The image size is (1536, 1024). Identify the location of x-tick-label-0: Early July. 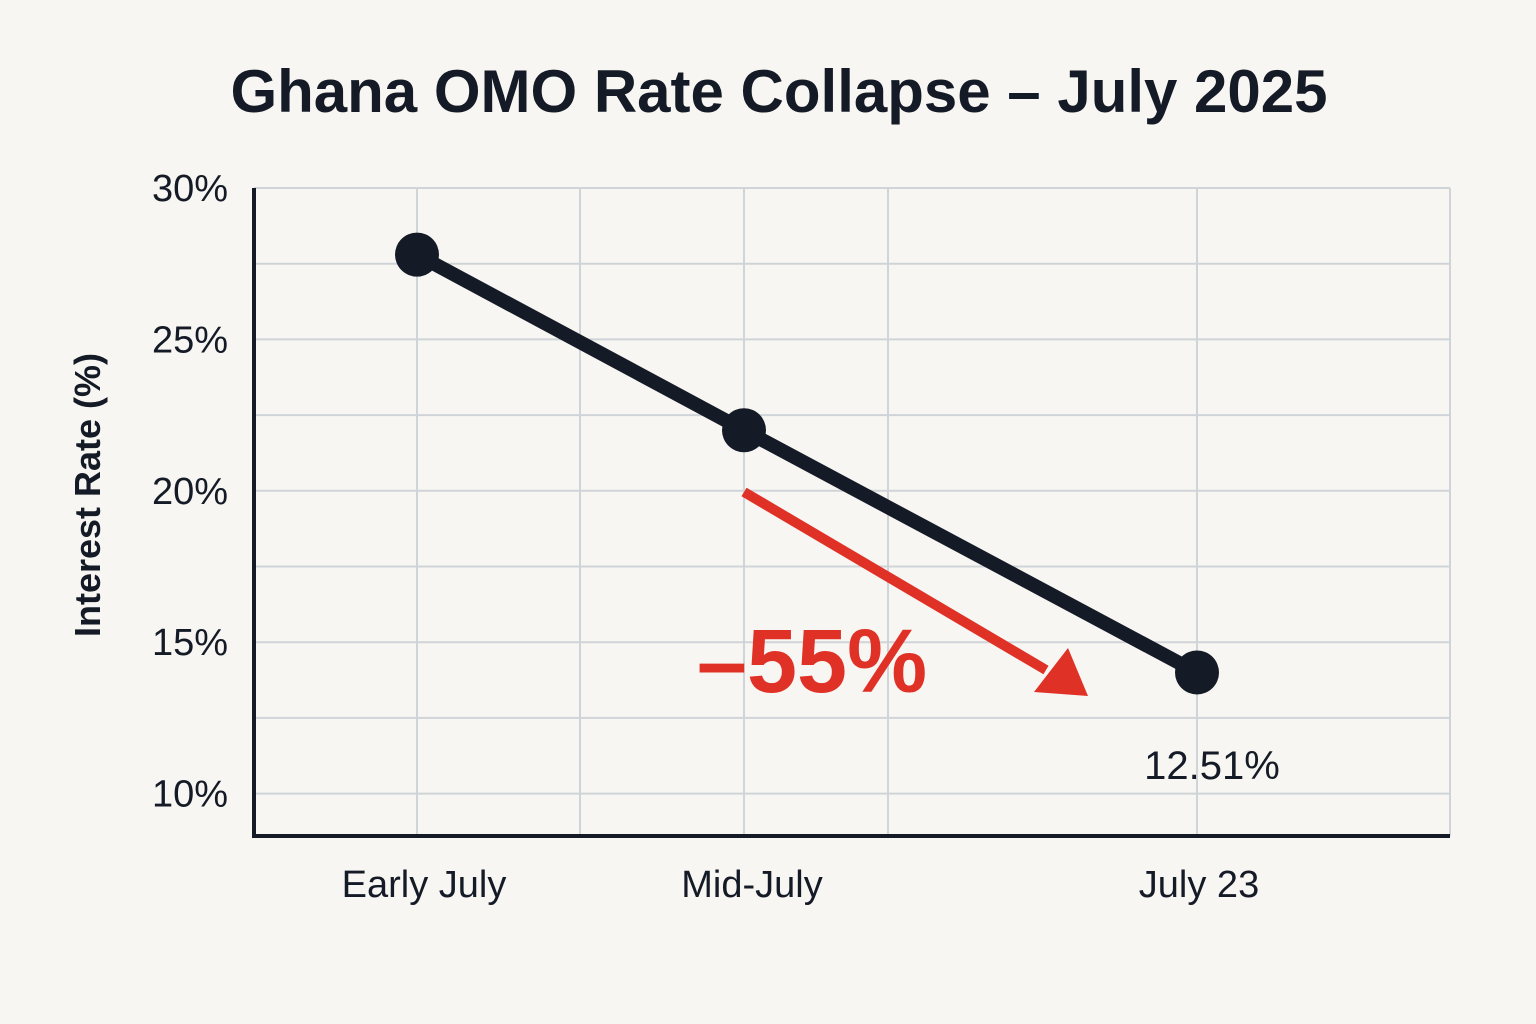
(424, 885).